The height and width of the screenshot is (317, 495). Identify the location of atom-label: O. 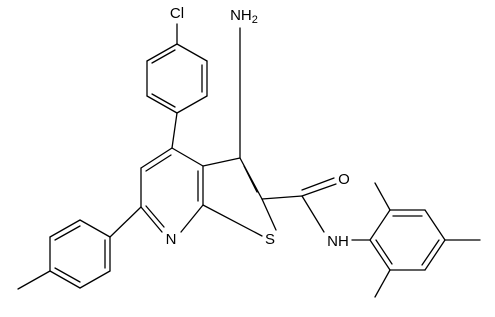
(344, 179).